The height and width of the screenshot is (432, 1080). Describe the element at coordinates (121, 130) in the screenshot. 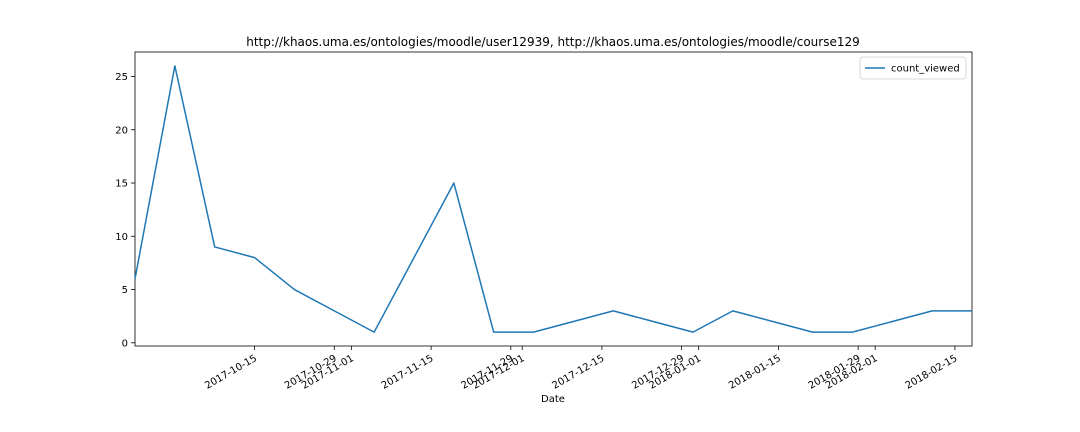

I see `y-tick-label: 20` at that location.